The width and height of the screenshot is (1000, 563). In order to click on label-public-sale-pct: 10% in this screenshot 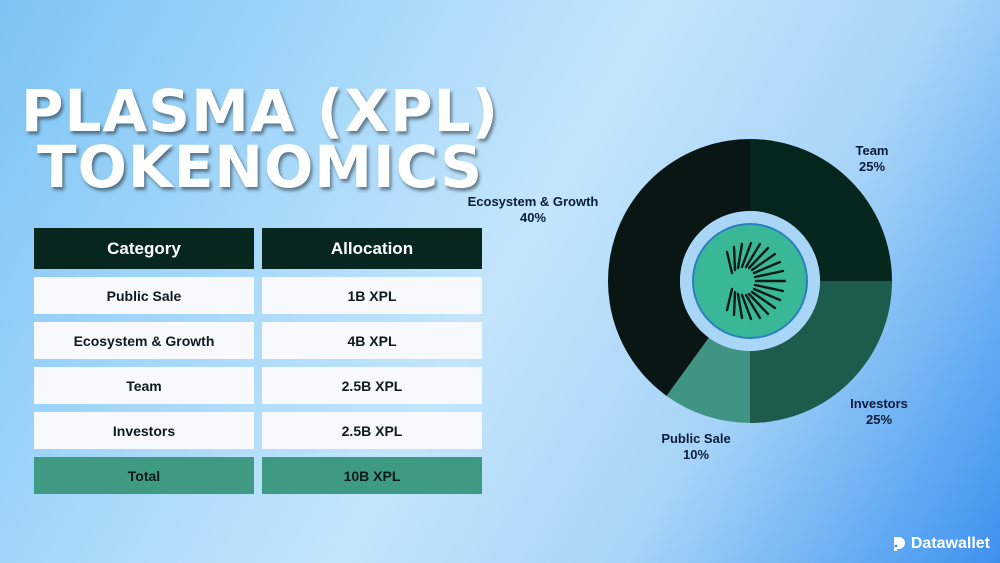, I will do `click(696, 455)`.